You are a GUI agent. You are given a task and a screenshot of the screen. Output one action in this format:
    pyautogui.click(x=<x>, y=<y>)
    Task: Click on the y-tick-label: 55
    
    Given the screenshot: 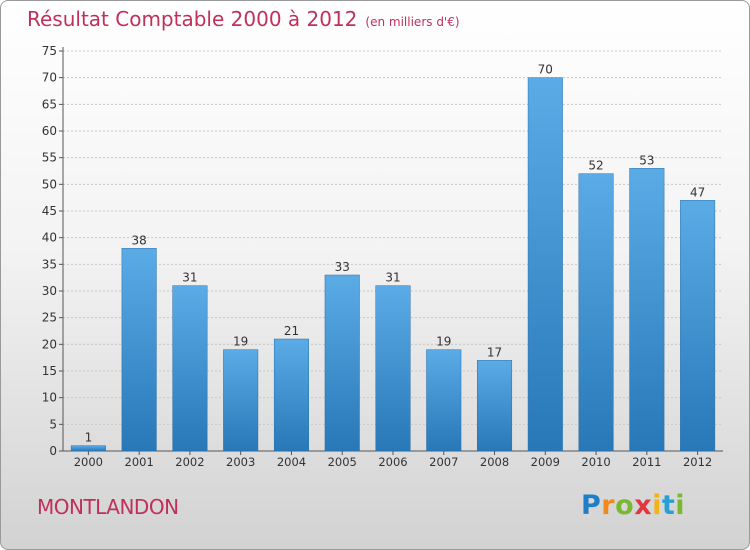 What is the action you would take?
    pyautogui.click(x=49, y=158)
    